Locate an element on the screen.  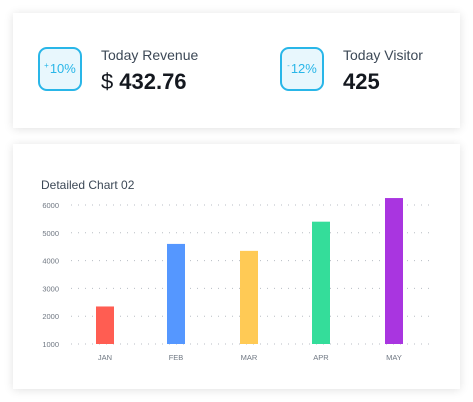
visitor-change-badge: -12% is located at coordinates (302, 69).